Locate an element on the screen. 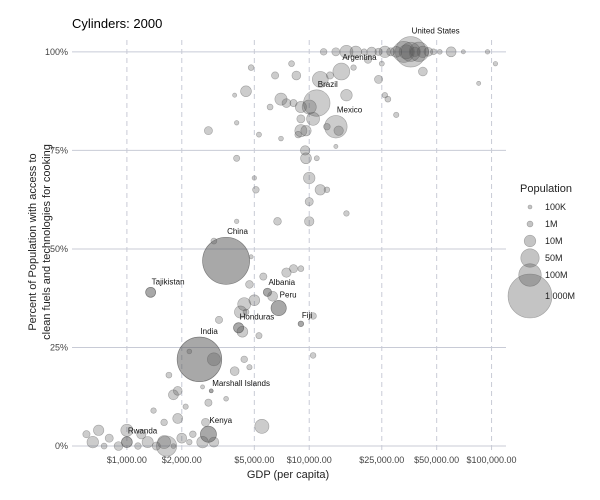 This screenshot has height=500, width=600. x-tick-label: $25,000.00 is located at coordinates (381, 460).